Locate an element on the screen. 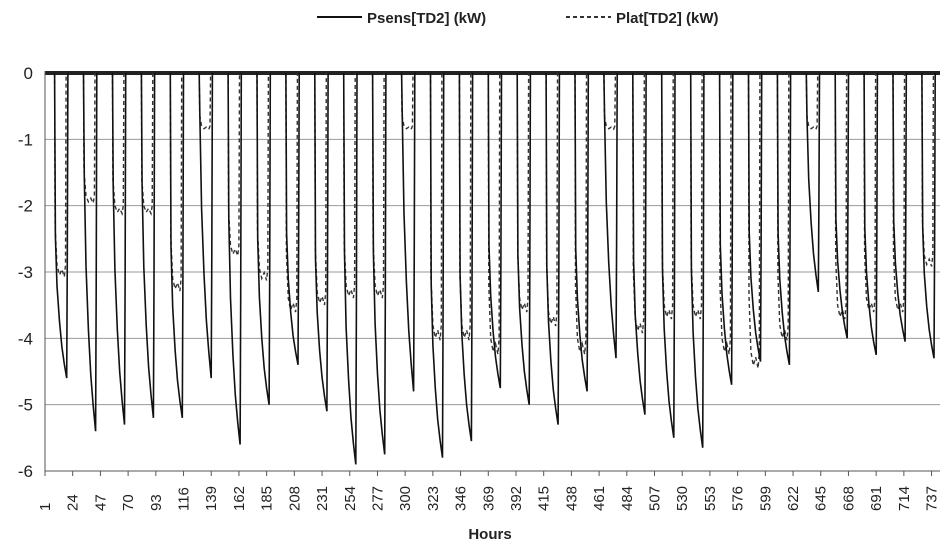  x-tick-label: 162 is located at coordinates (239, 498).